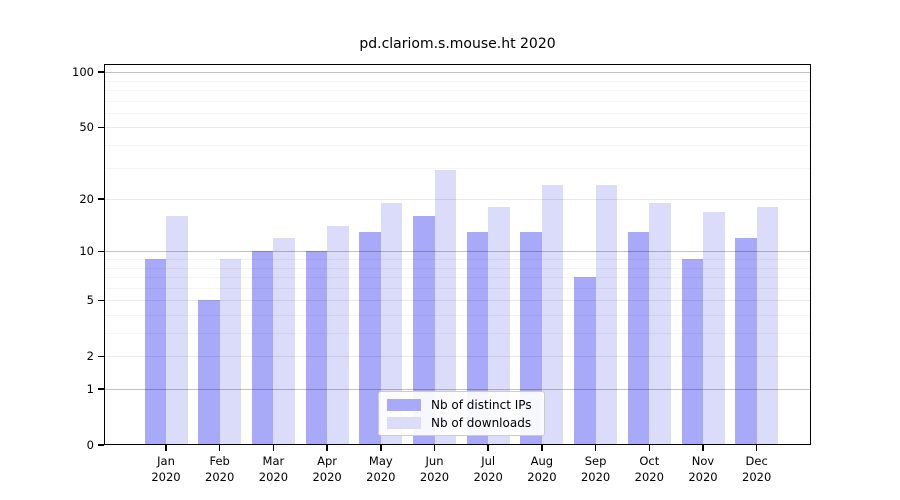  I want to click on x-tick-apr, so click(327, 448).